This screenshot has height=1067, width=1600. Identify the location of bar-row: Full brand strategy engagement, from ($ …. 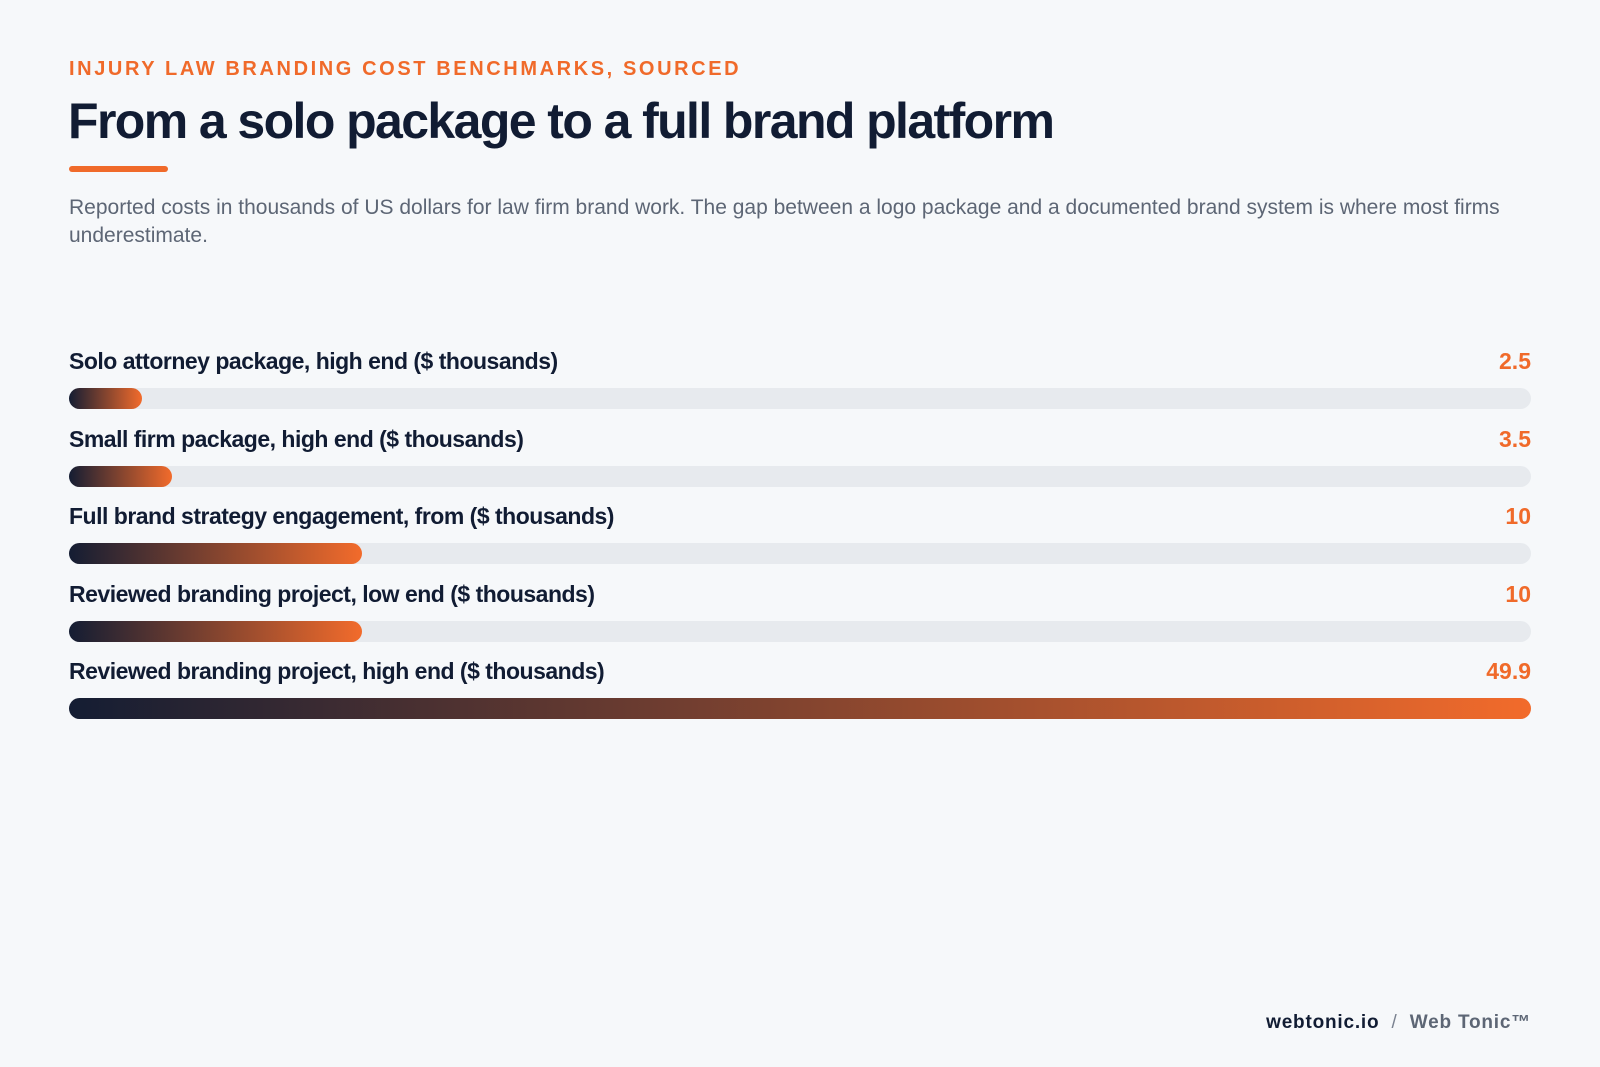
(800, 542).